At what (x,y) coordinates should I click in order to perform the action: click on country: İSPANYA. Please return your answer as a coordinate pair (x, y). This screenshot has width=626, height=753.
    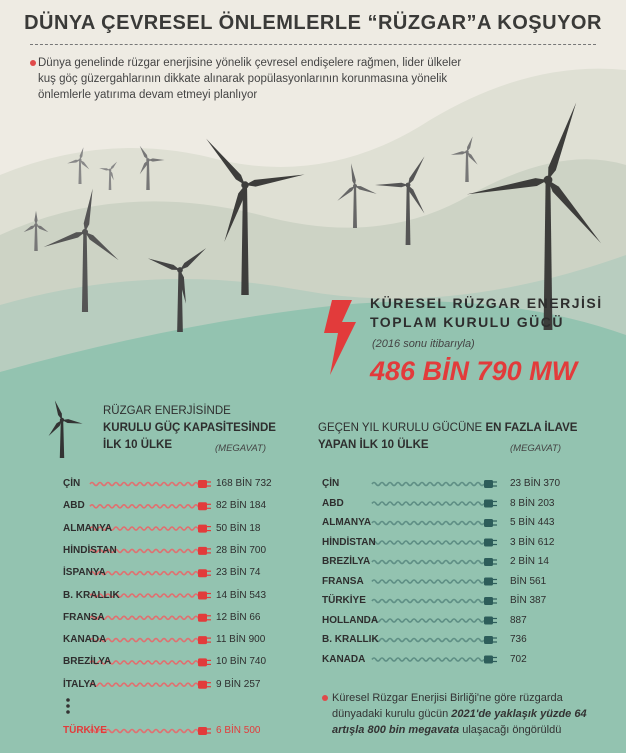
    Looking at the image, I should click on (84, 573).